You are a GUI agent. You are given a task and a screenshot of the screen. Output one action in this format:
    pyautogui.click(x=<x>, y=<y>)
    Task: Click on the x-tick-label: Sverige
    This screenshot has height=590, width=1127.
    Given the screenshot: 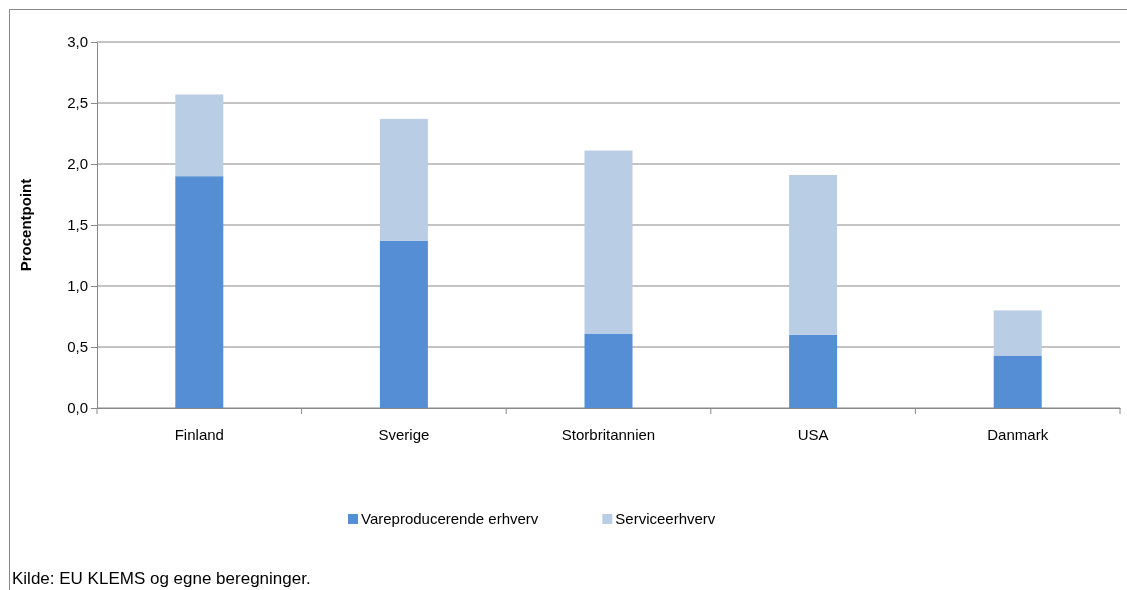 What is the action you would take?
    pyautogui.click(x=404, y=434)
    